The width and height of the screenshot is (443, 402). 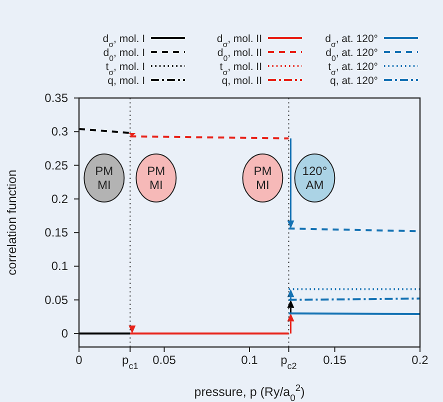 What do you see at coordinates (354, 81) in the screenshot?
I see `legend-label: q, at. 120°` at bounding box center [354, 81].